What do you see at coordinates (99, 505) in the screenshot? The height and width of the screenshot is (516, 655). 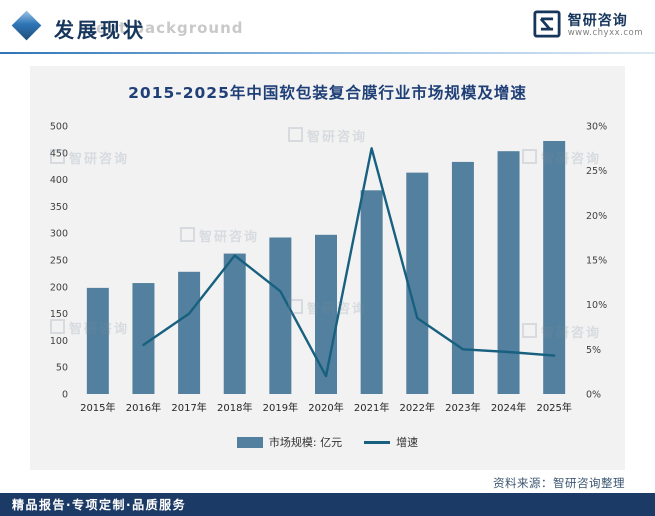 I see `footer-slogan: 精品报告·专项定制·品质服务` at bounding box center [99, 505].